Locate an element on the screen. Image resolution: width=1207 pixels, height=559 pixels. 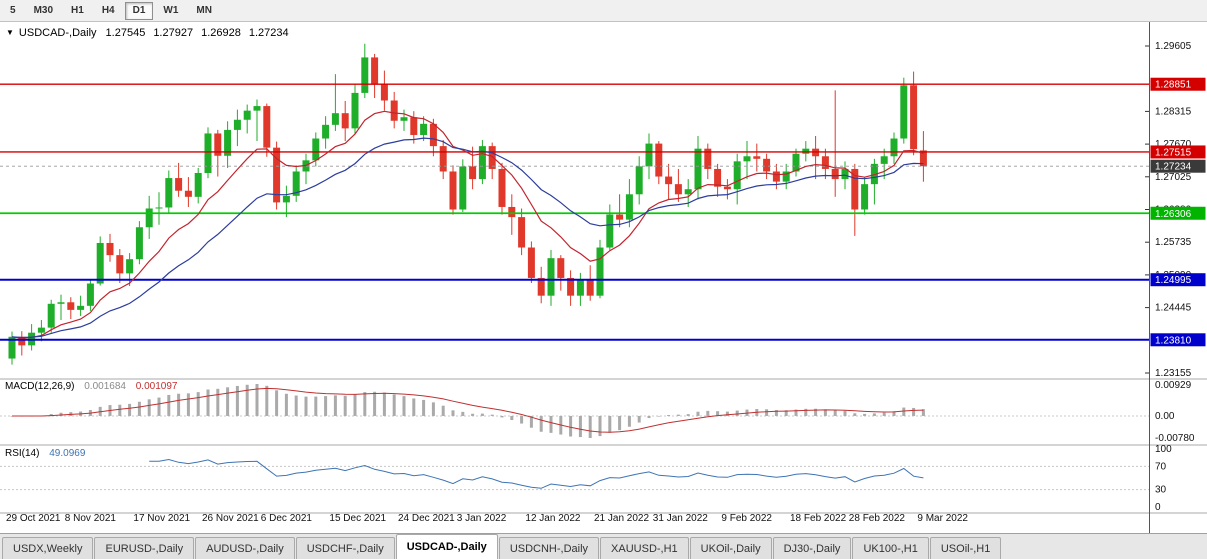
chart-dropdown-arrow-icon: ▼ is located at coordinates (10, 32).